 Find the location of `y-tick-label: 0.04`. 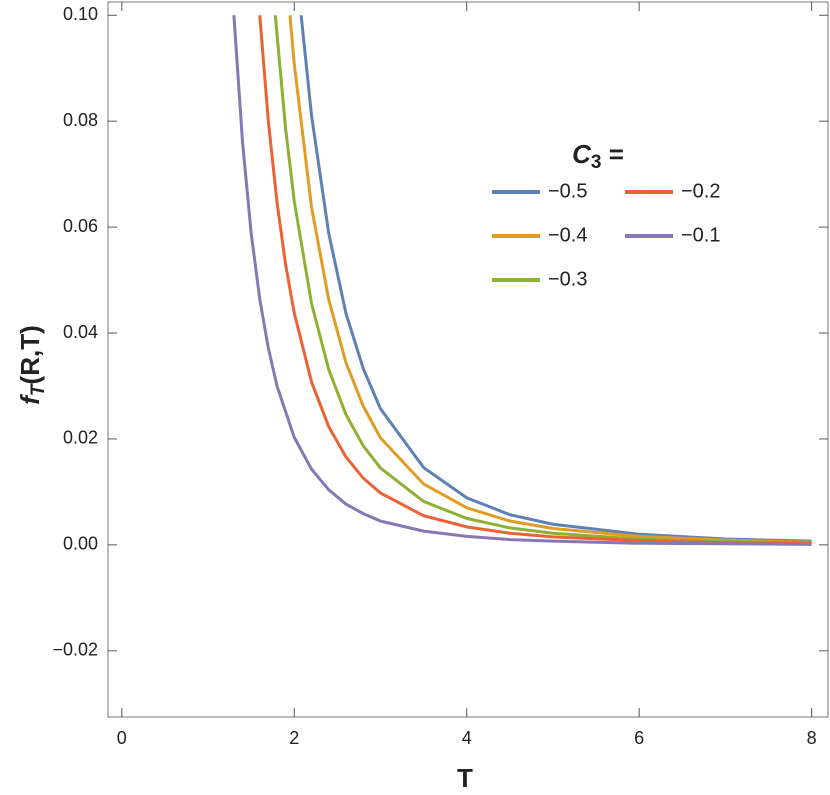

y-tick-label: 0.04 is located at coordinates (80, 332).